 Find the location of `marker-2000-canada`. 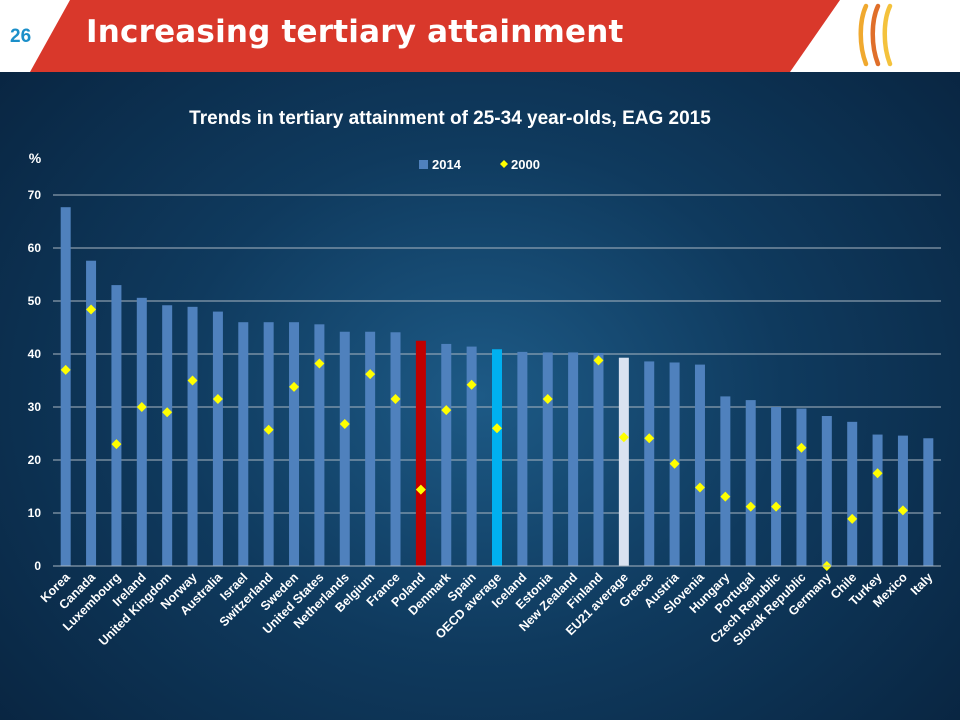

marker-2000-canada is located at coordinates (91, 309).